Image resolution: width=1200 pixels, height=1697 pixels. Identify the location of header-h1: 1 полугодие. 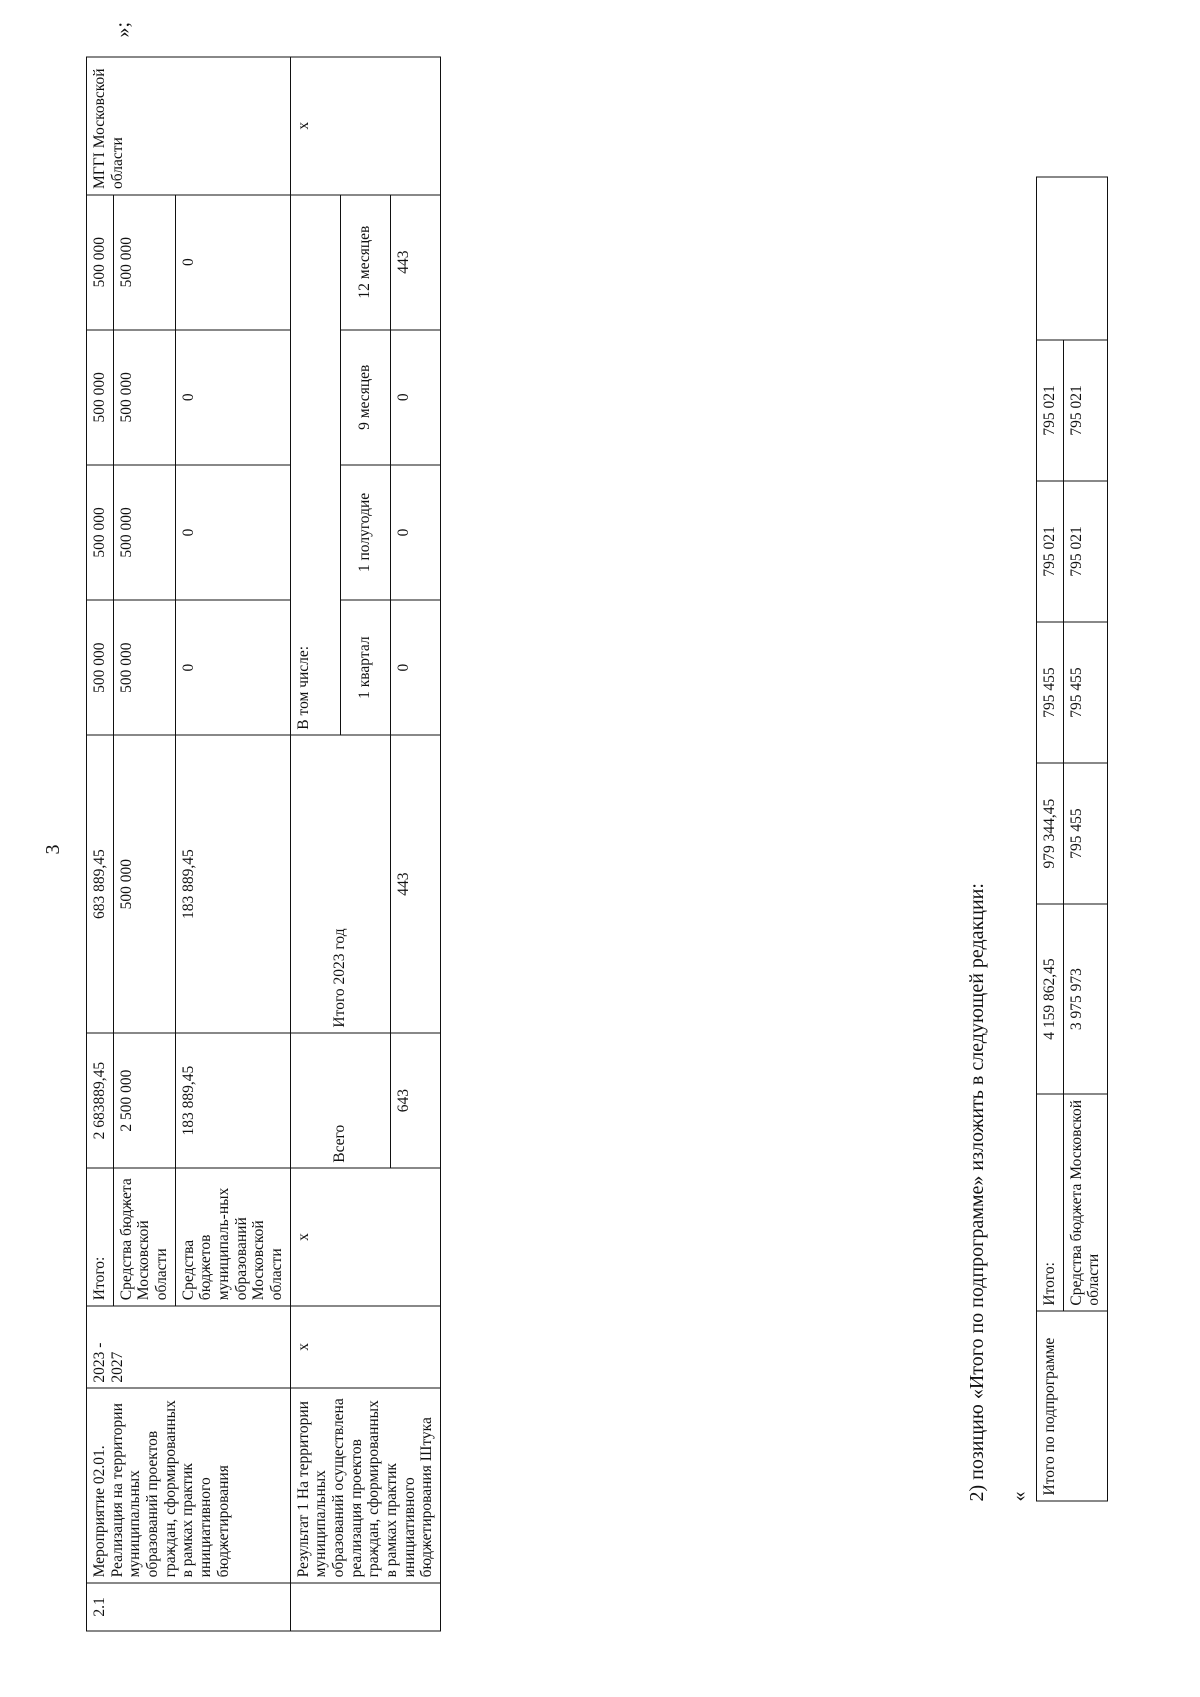
(365, 532).